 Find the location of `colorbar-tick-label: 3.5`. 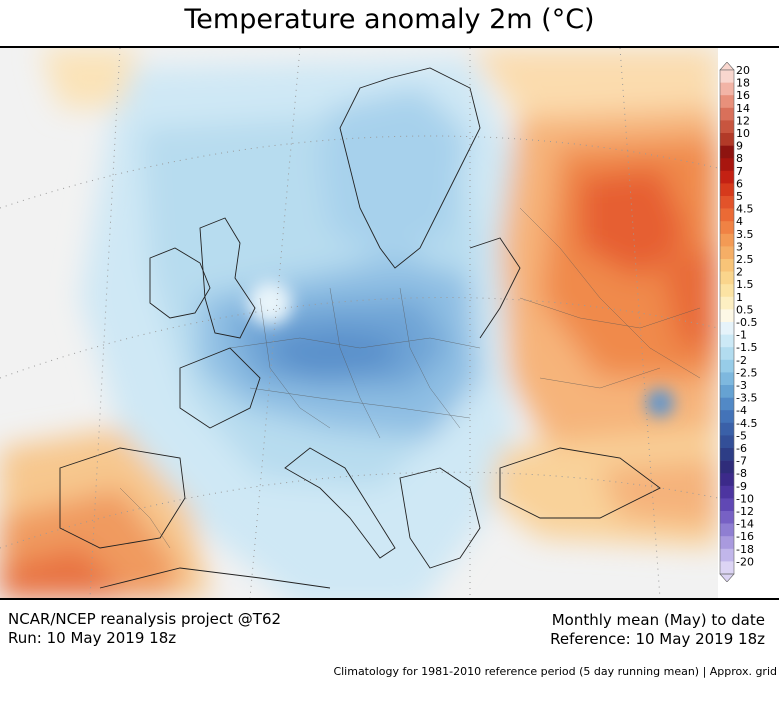

colorbar-tick-label: 3.5 is located at coordinates (745, 234).